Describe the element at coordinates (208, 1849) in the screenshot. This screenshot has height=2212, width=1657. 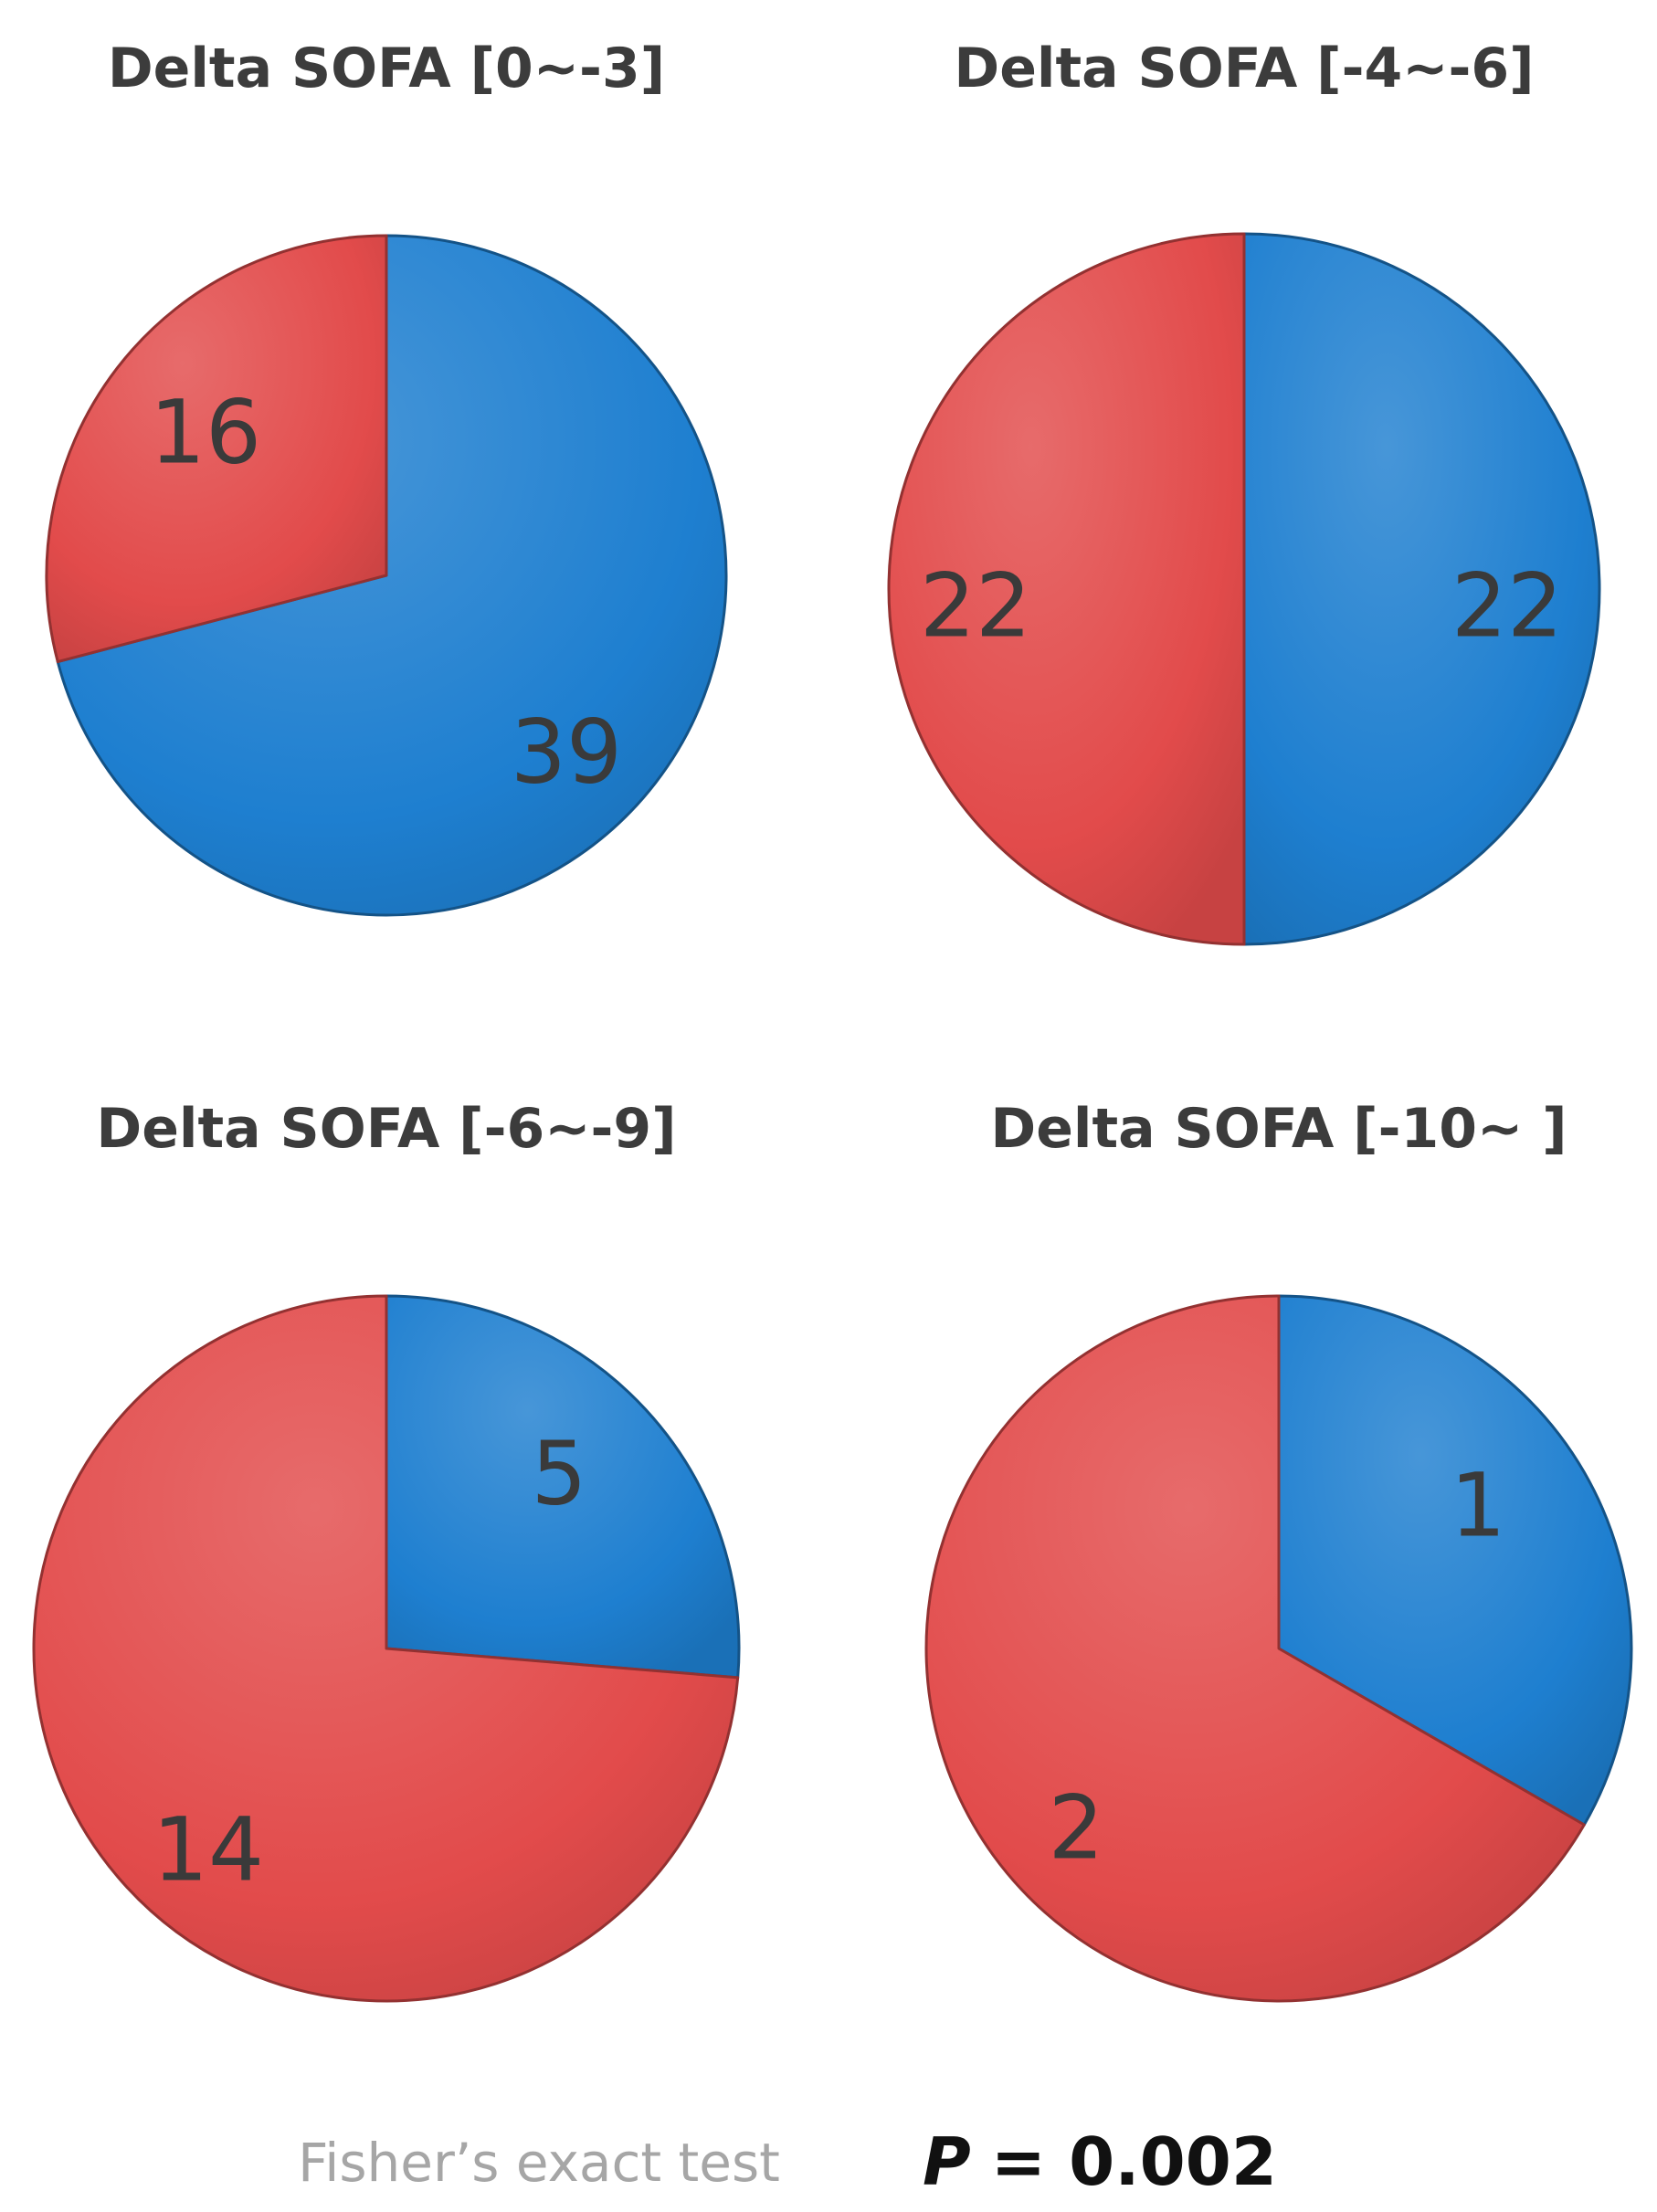
I see `pie-slice-label: 14` at that location.